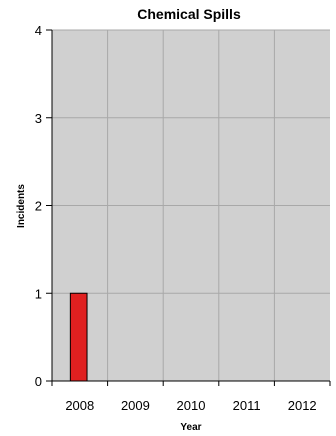 The width and height of the screenshot is (336, 436). Describe the element at coordinates (247, 405) in the screenshot. I see `x-tick-label: 2011` at that location.